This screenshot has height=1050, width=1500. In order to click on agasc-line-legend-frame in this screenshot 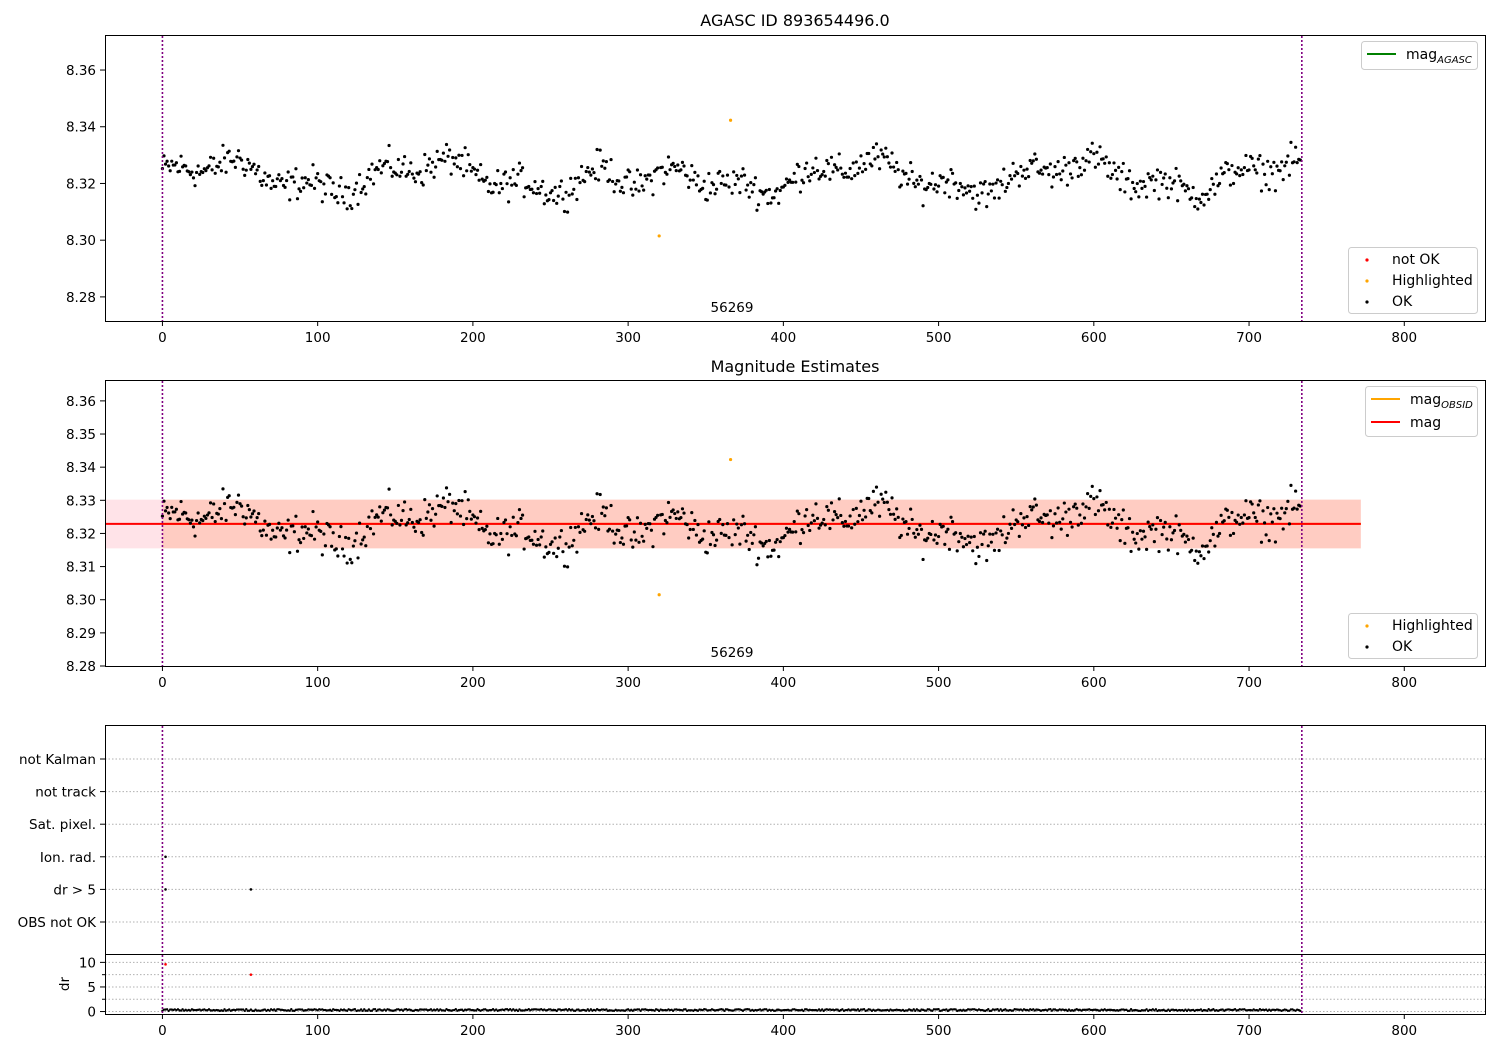, I will do `click(1419, 55)`.